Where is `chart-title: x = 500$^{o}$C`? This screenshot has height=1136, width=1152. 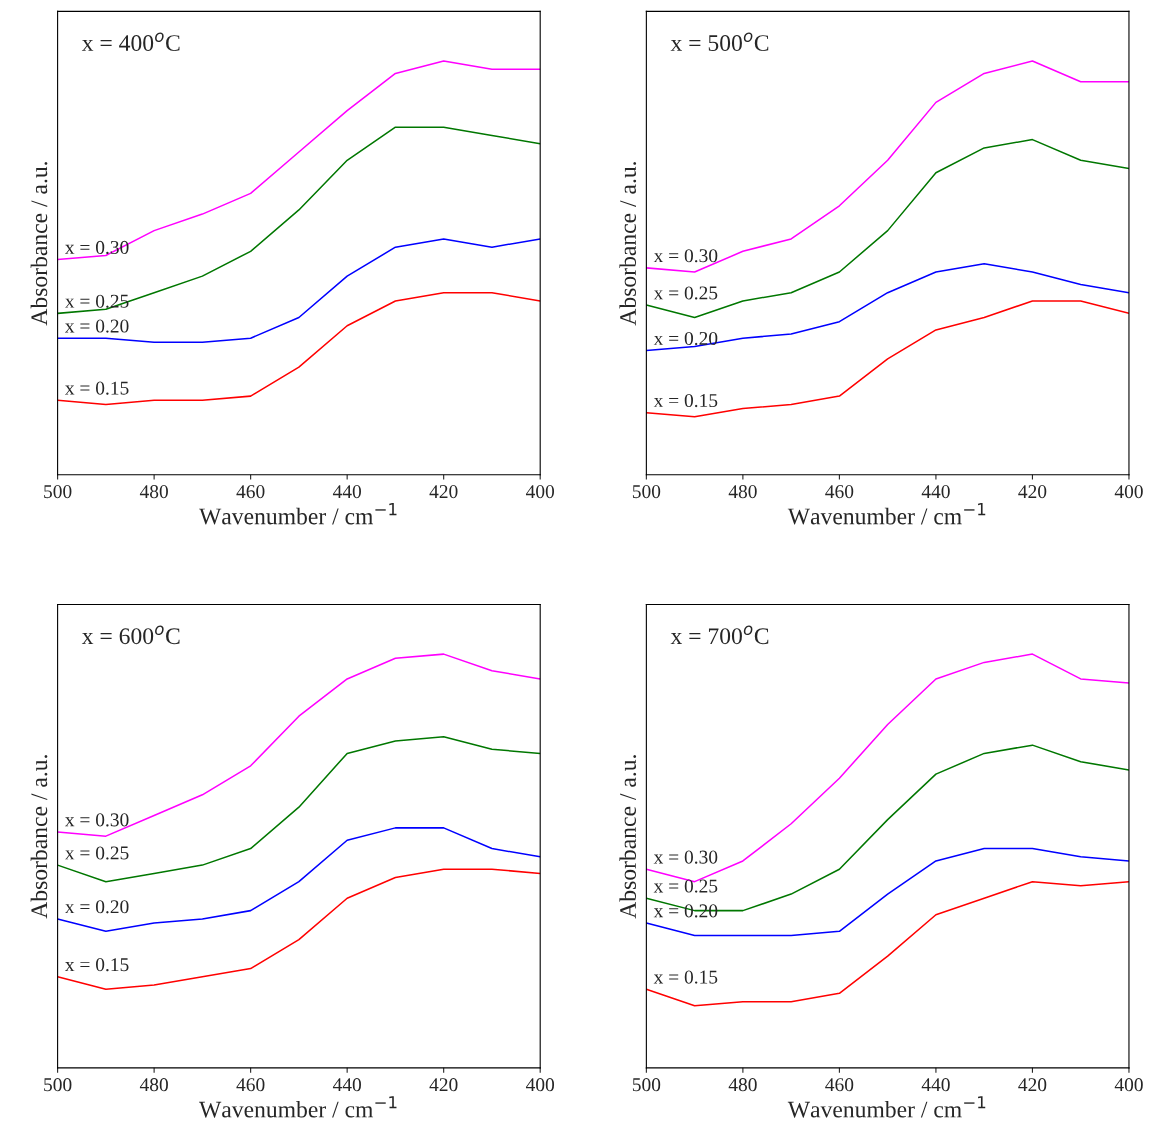
chart-title: x = 500$^{o}$C is located at coordinates (719, 42).